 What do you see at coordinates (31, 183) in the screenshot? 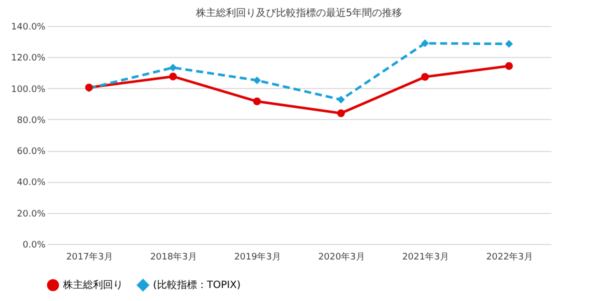
I see `y-tick-label: 40.0%` at bounding box center [31, 183].